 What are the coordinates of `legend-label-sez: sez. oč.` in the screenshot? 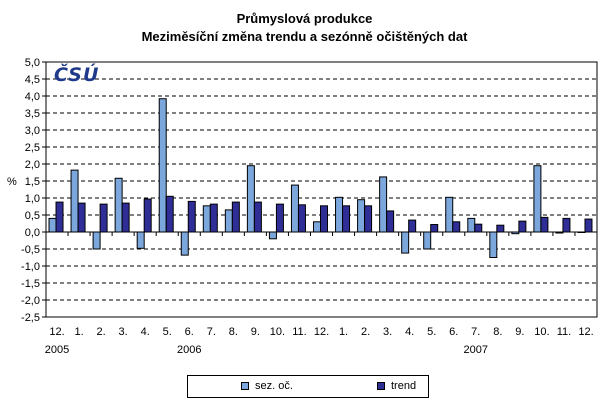 It's located at (274, 386).